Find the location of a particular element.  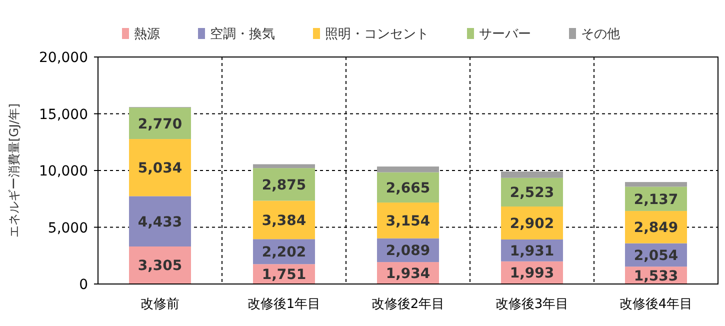

data-label: 2,202 is located at coordinates (284, 252).